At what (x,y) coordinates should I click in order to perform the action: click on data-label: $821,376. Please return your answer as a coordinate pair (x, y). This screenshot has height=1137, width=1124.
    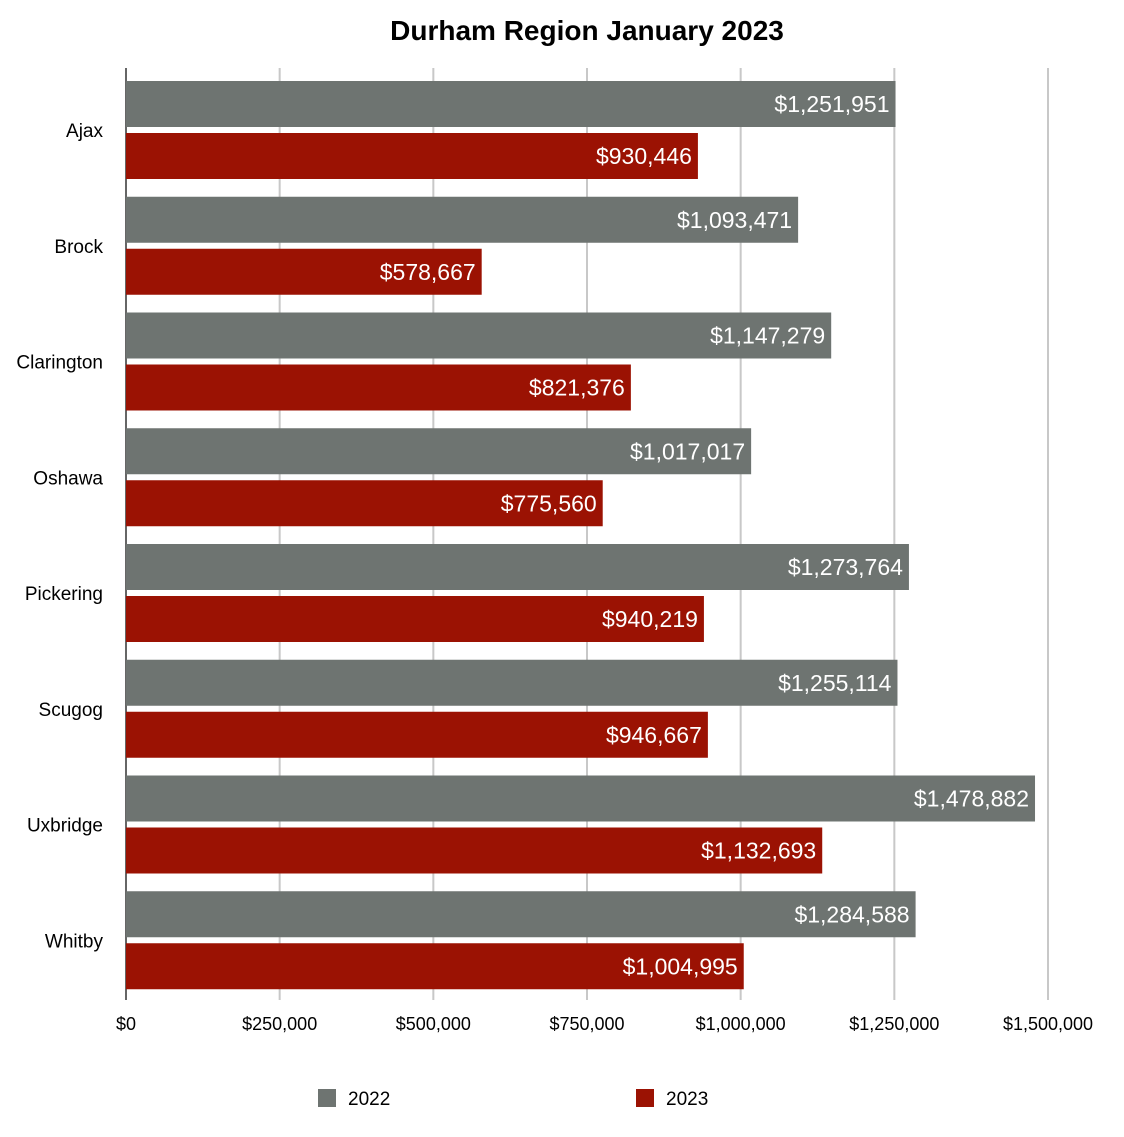
    Looking at the image, I should click on (577, 388).